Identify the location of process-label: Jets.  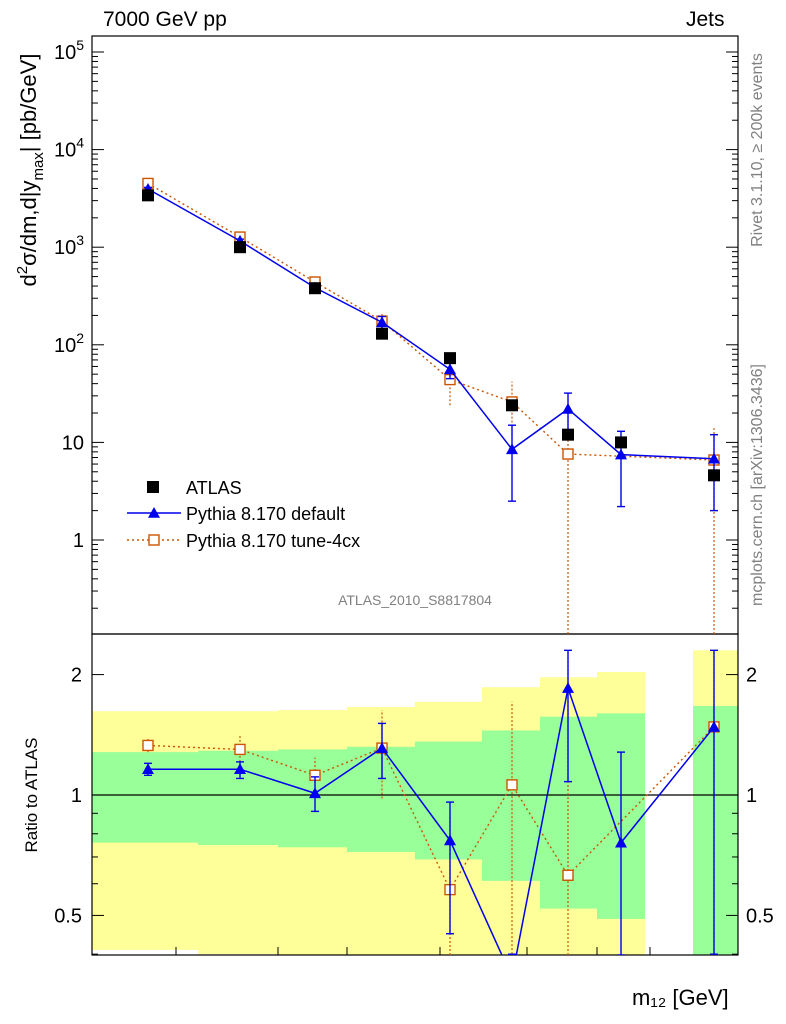
(705, 19).